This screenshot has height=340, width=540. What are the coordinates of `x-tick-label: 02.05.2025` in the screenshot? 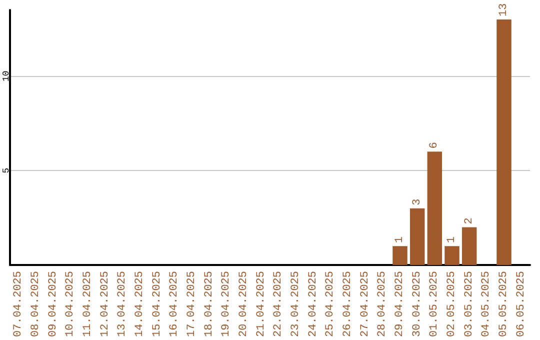 It's located at (452, 304).